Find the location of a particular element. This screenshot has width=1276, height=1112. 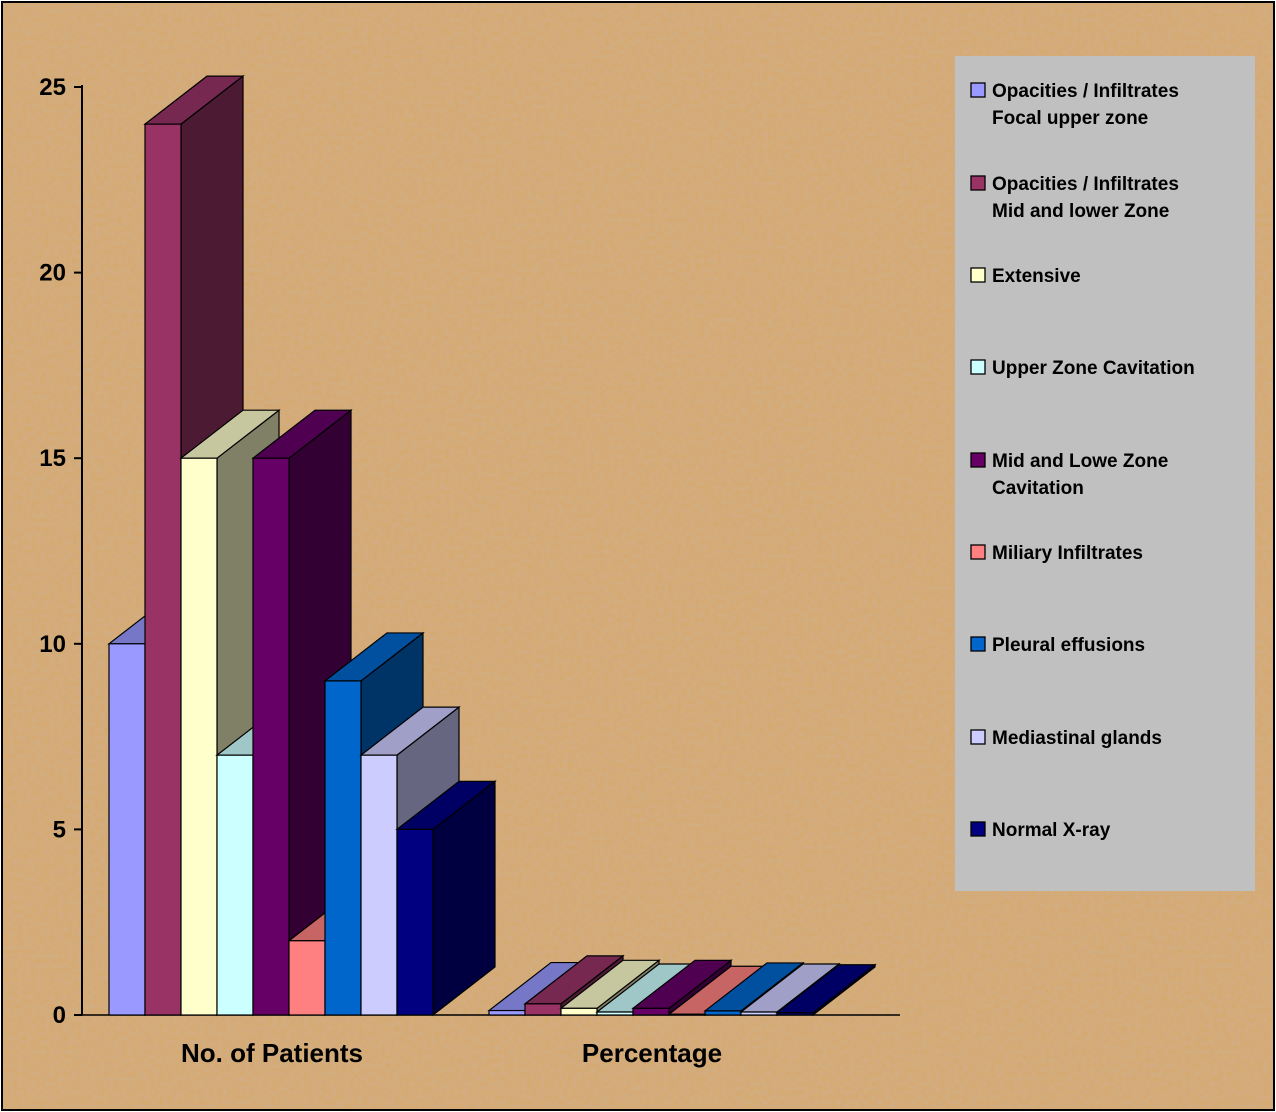

legend-item: Mediastinal glands is located at coordinates (1066, 738).